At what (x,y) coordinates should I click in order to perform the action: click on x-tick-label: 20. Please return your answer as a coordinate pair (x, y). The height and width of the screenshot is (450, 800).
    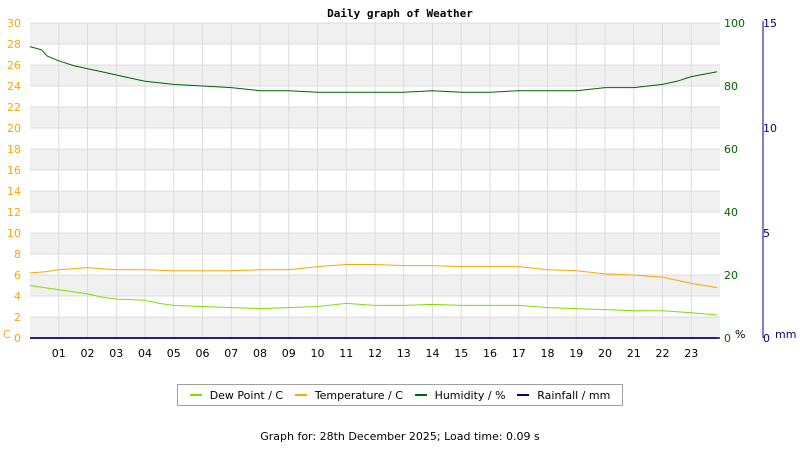
    Looking at the image, I should click on (605, 353).